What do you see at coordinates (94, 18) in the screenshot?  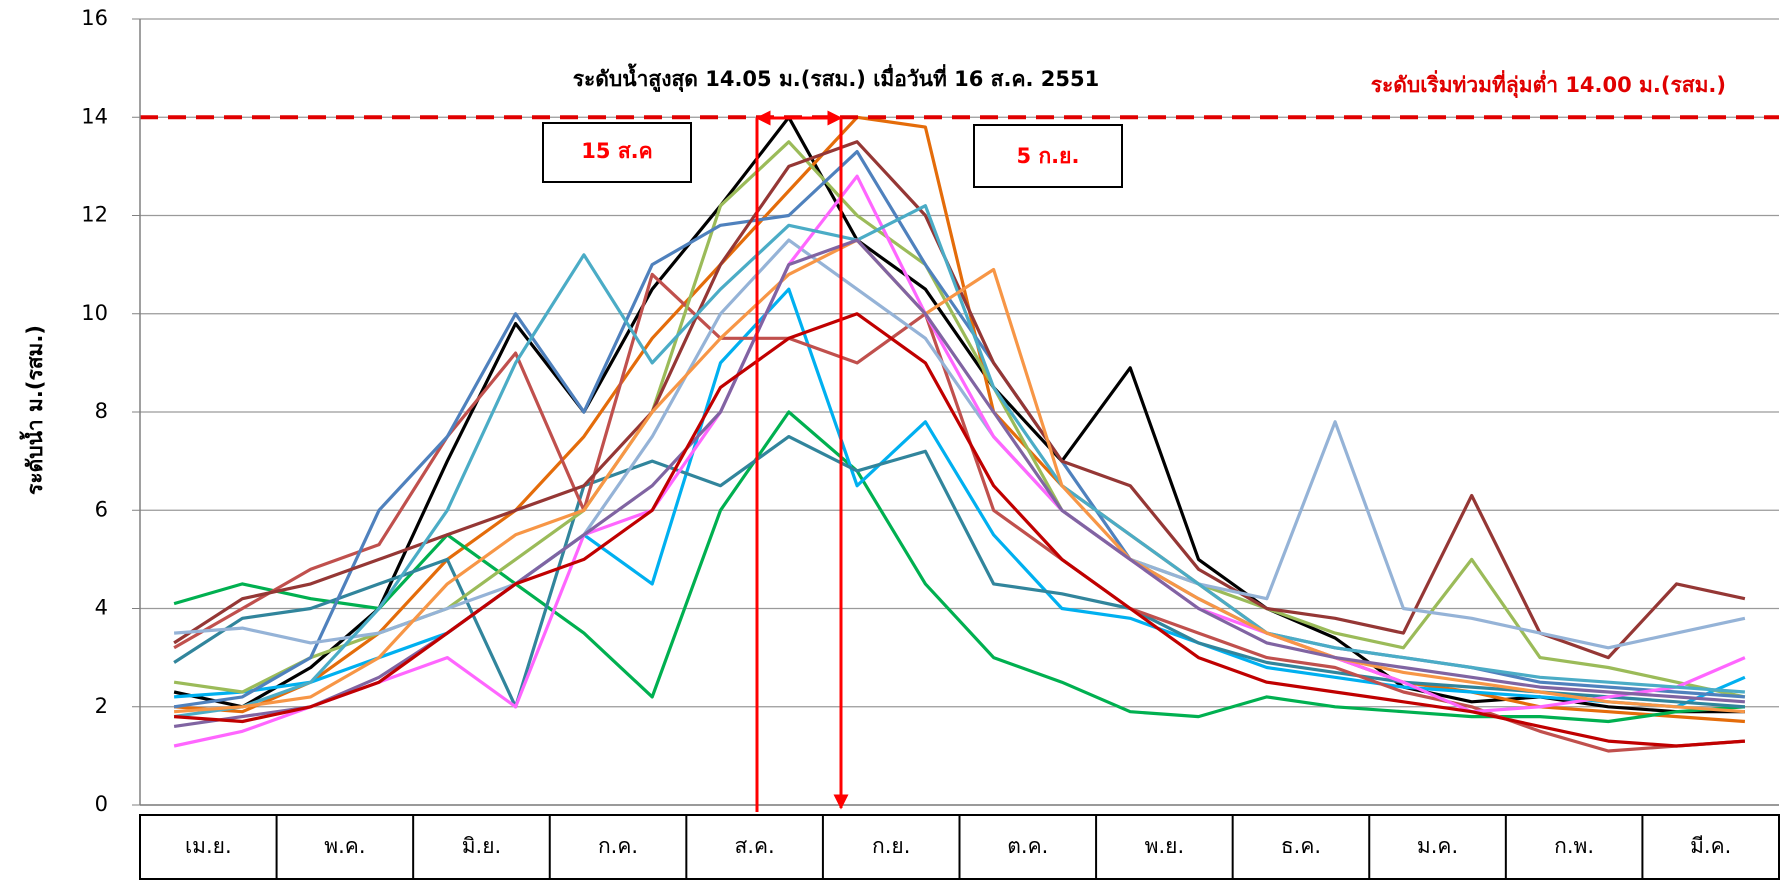 I see `y-tick-label: 16` at bounding box center [94, 18].